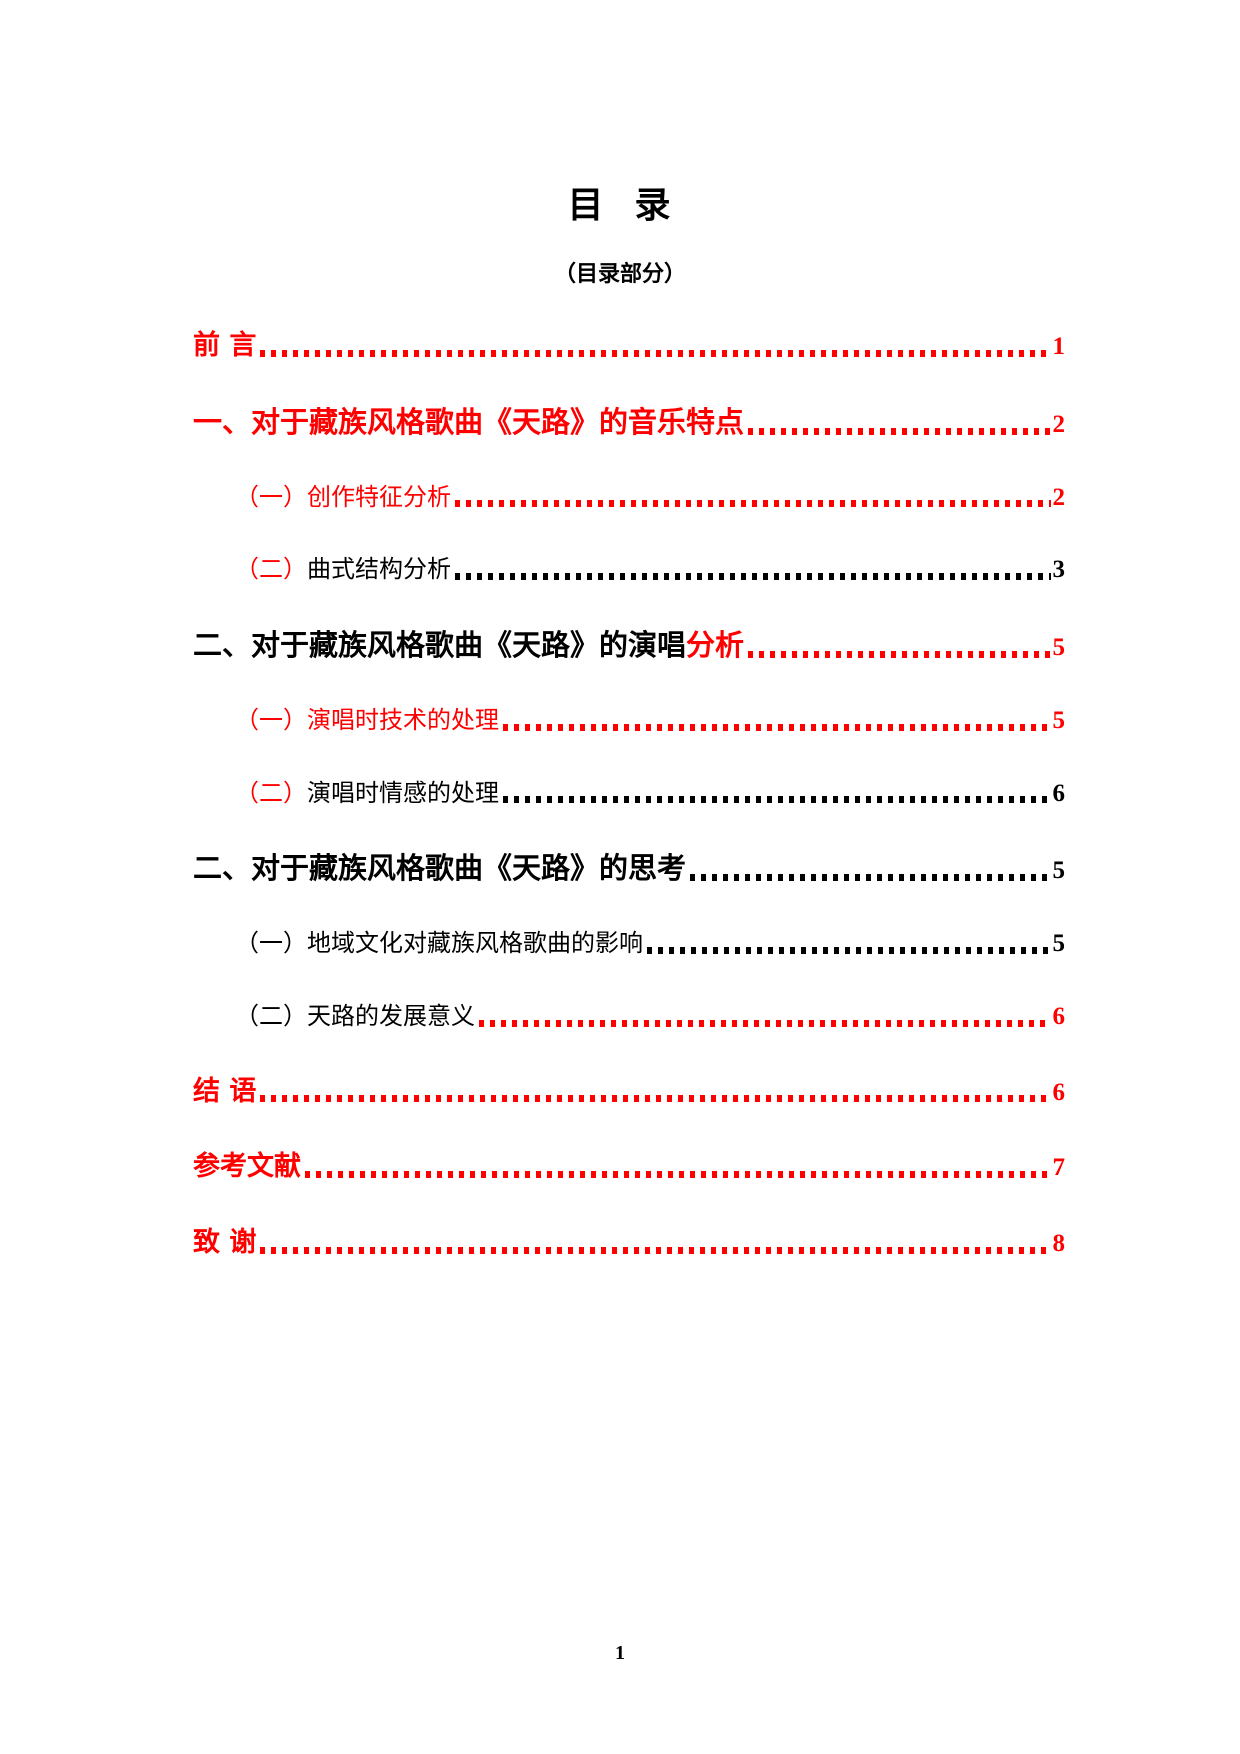 The image size is (1240, 1754). Describe the element at coordinates (1059, 1168) in the screenshot. I see `toc-page-number: 7` at that location.